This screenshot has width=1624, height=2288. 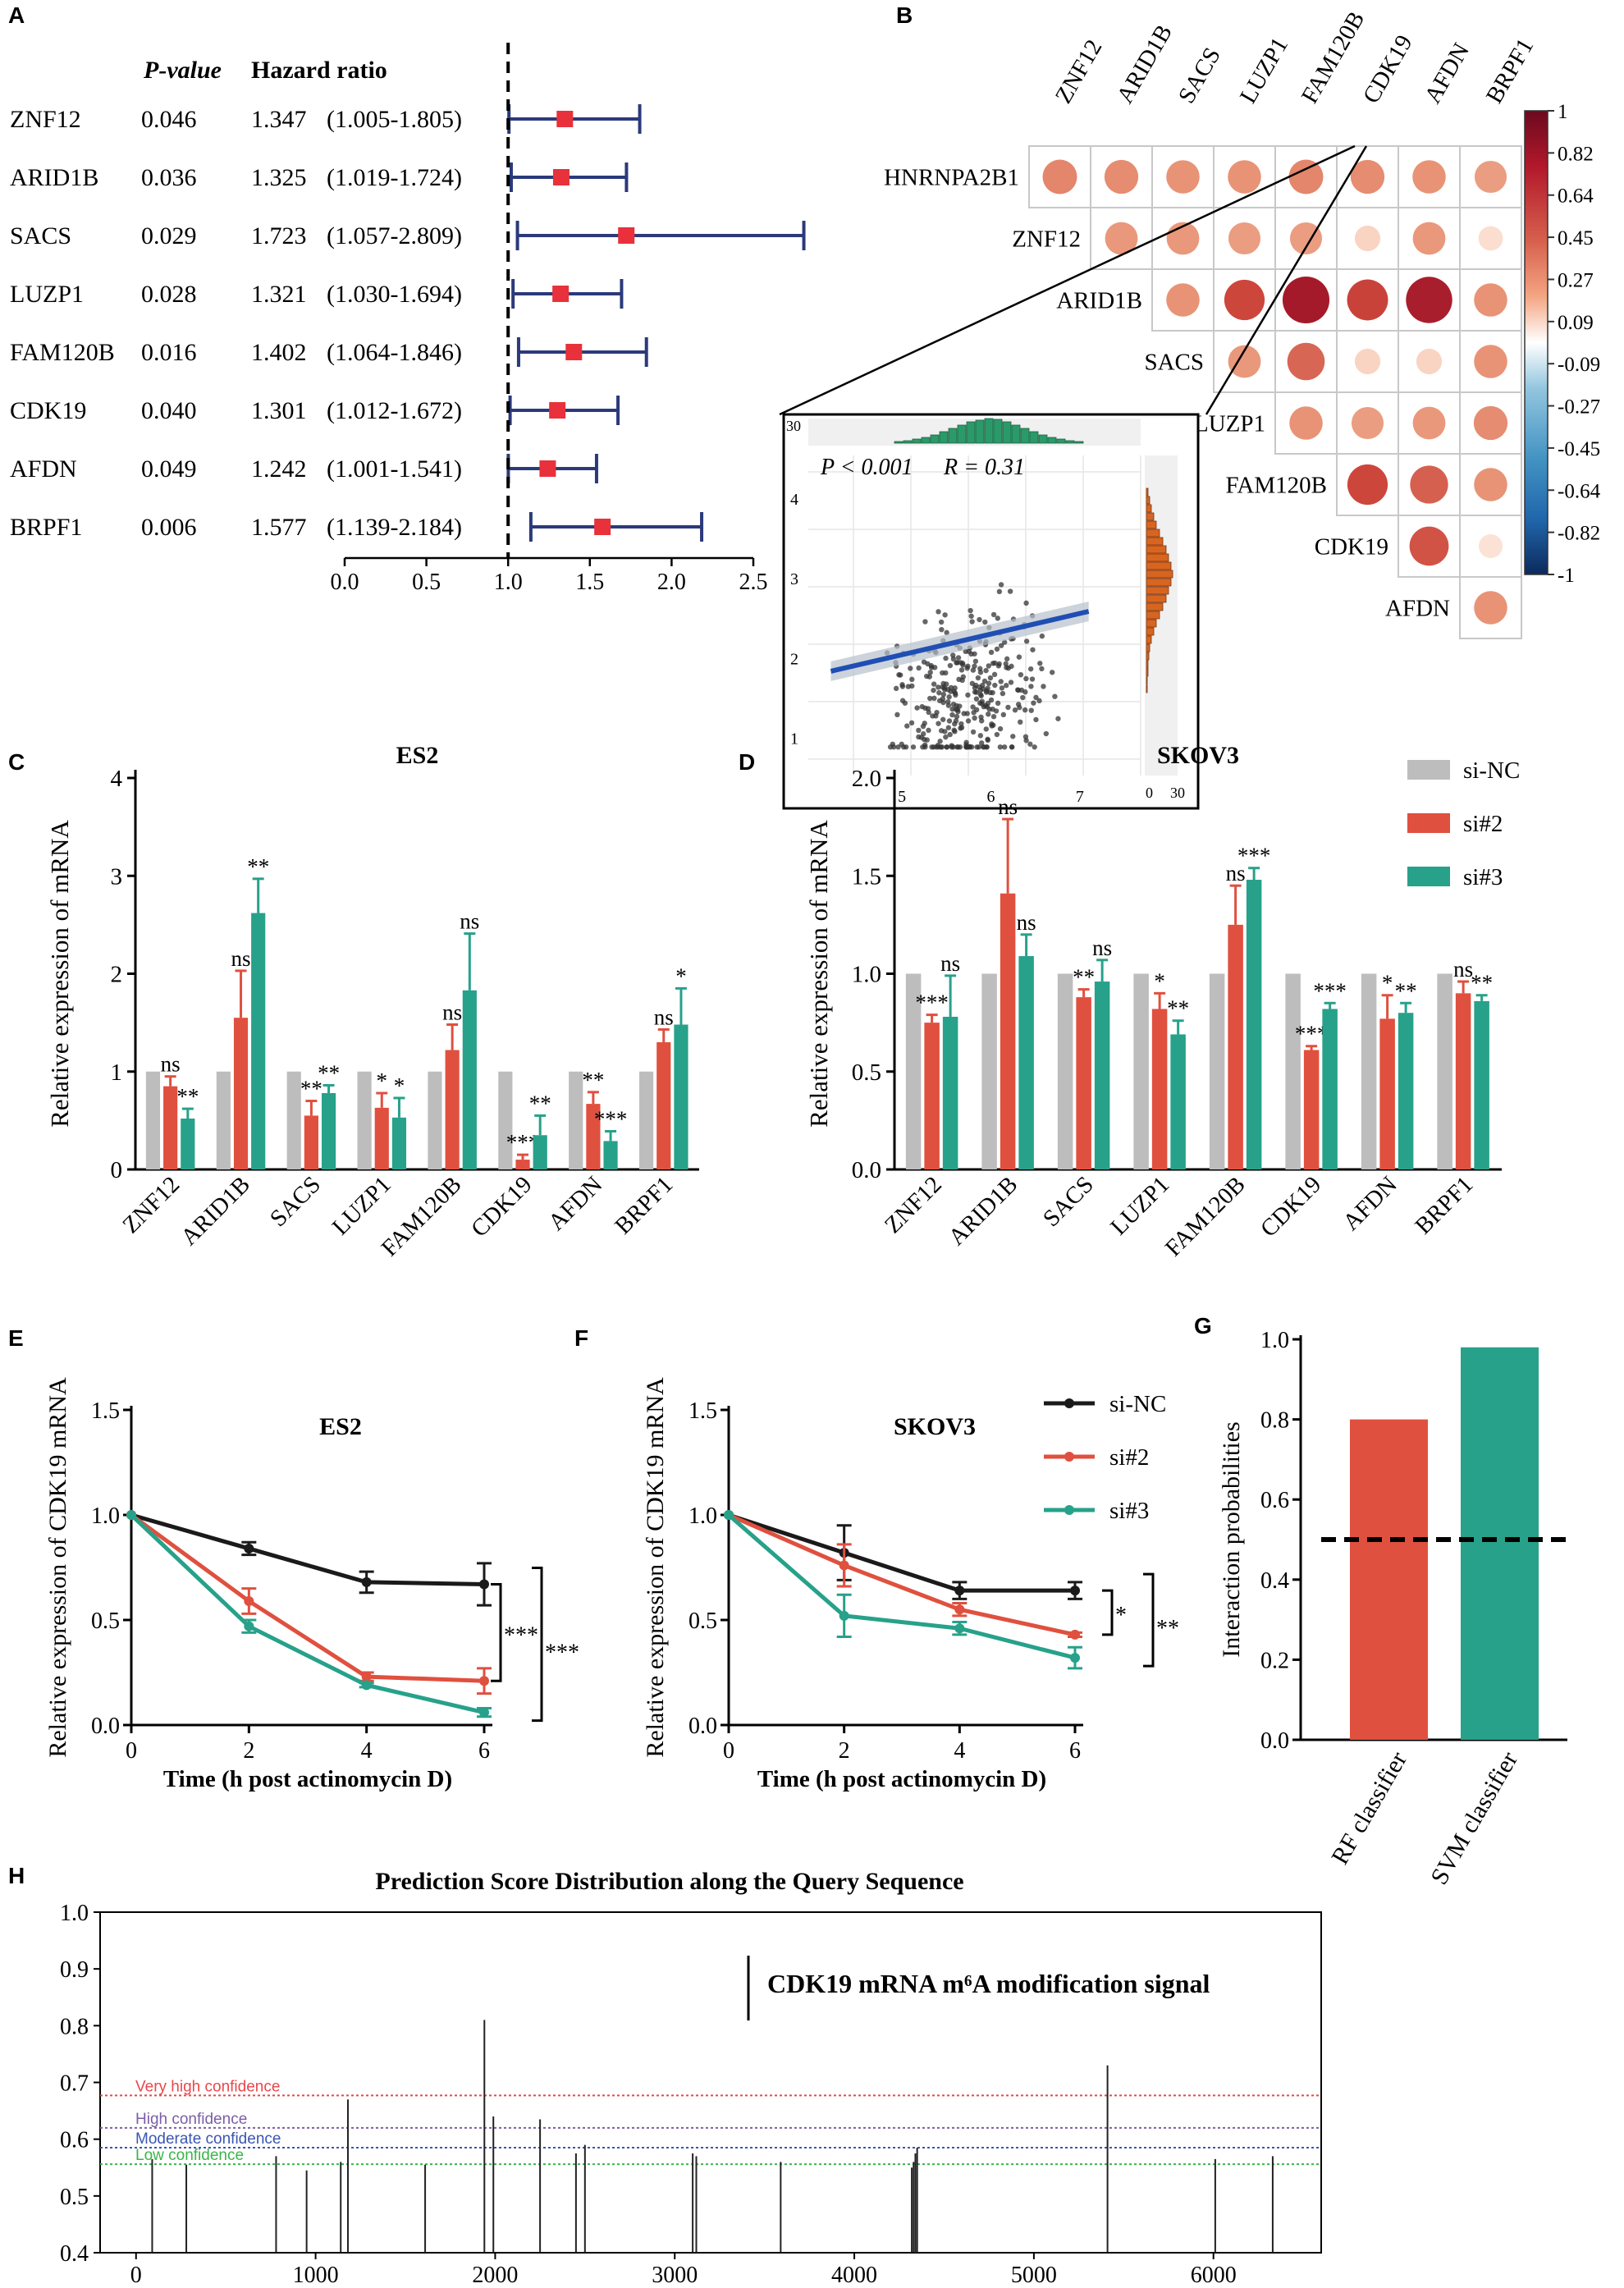 I want to click on panel-label-c: C, so click(x=16, y=762).